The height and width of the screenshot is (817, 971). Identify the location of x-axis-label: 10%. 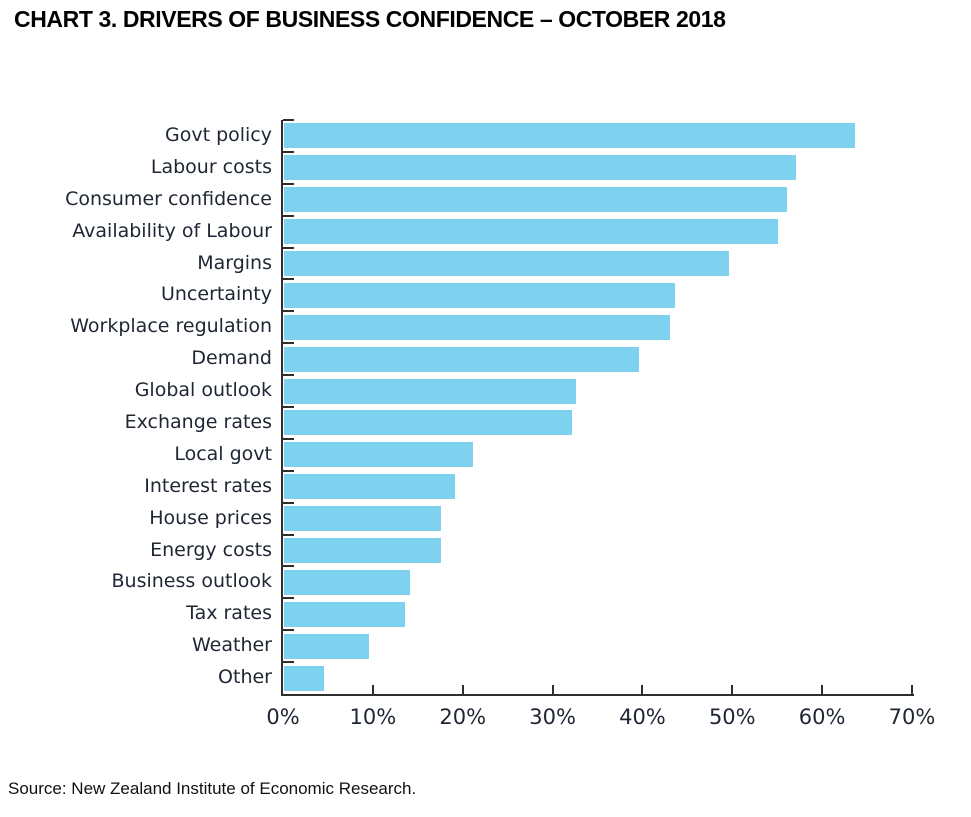
(373, 717).